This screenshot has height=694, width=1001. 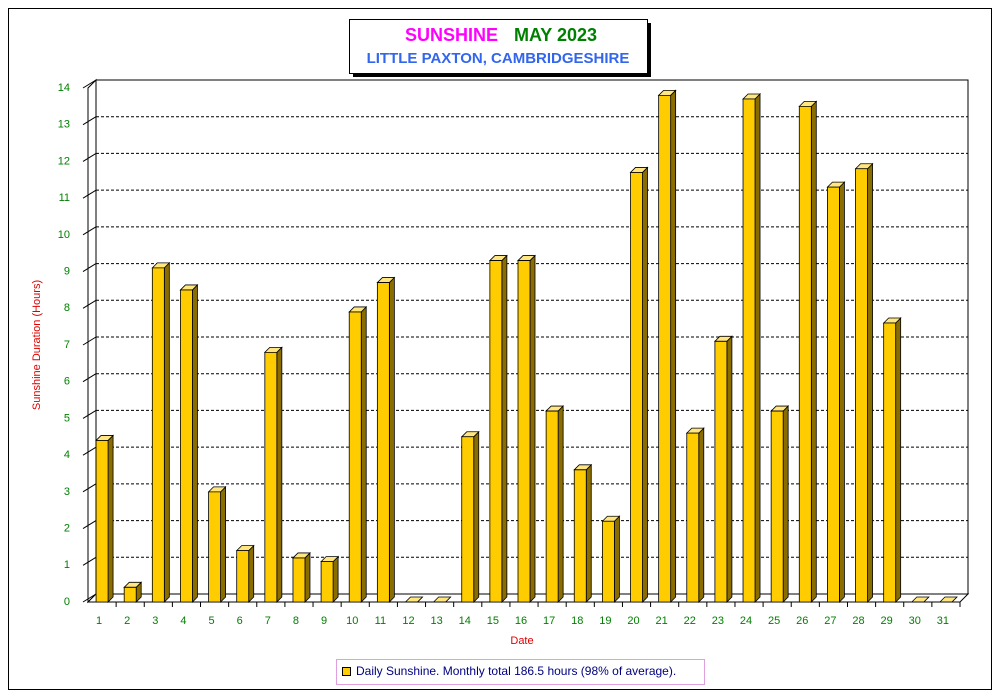 I want to click on x-tick-label: 19, so click(x=605, y=621).